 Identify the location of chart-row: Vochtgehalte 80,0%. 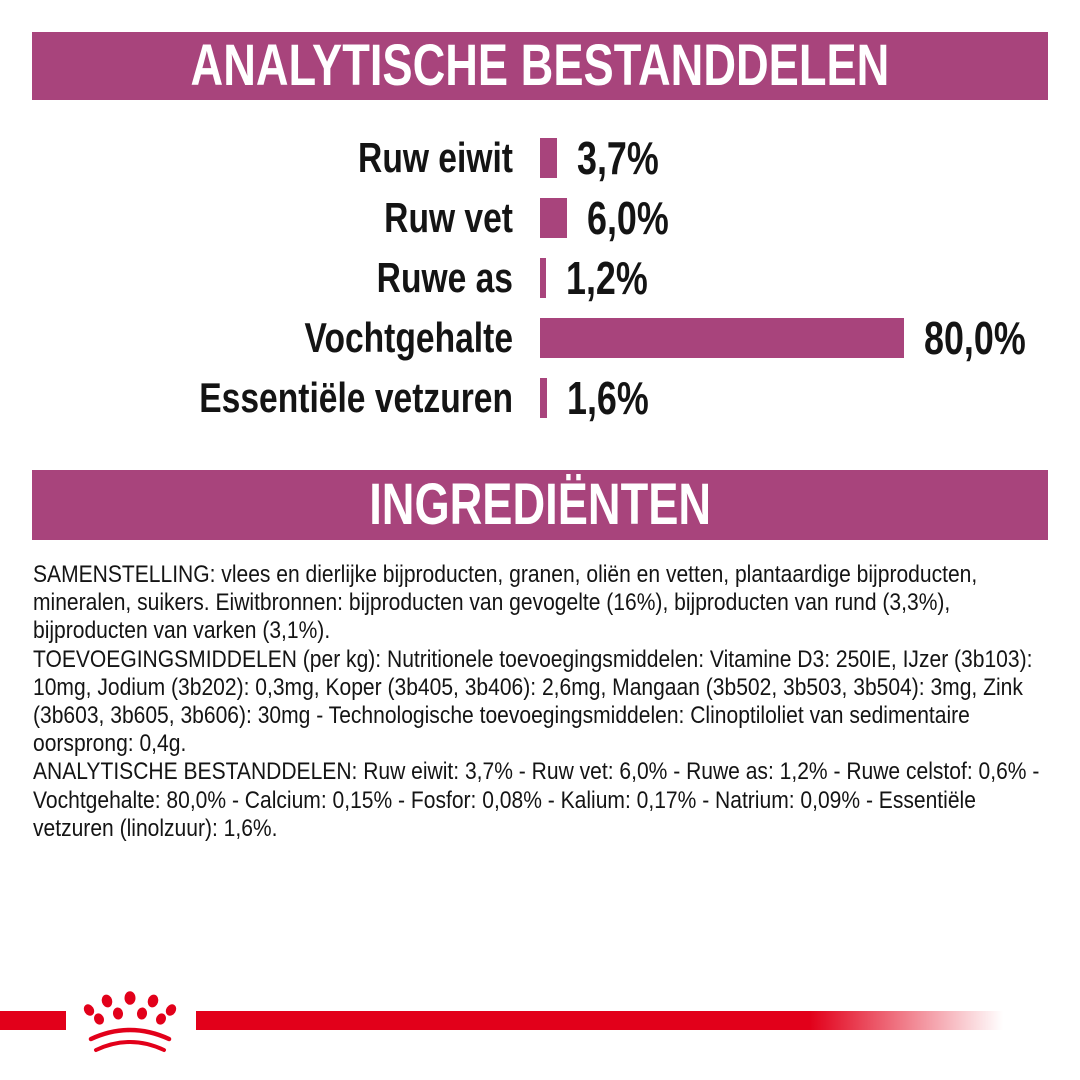
(540, 338).